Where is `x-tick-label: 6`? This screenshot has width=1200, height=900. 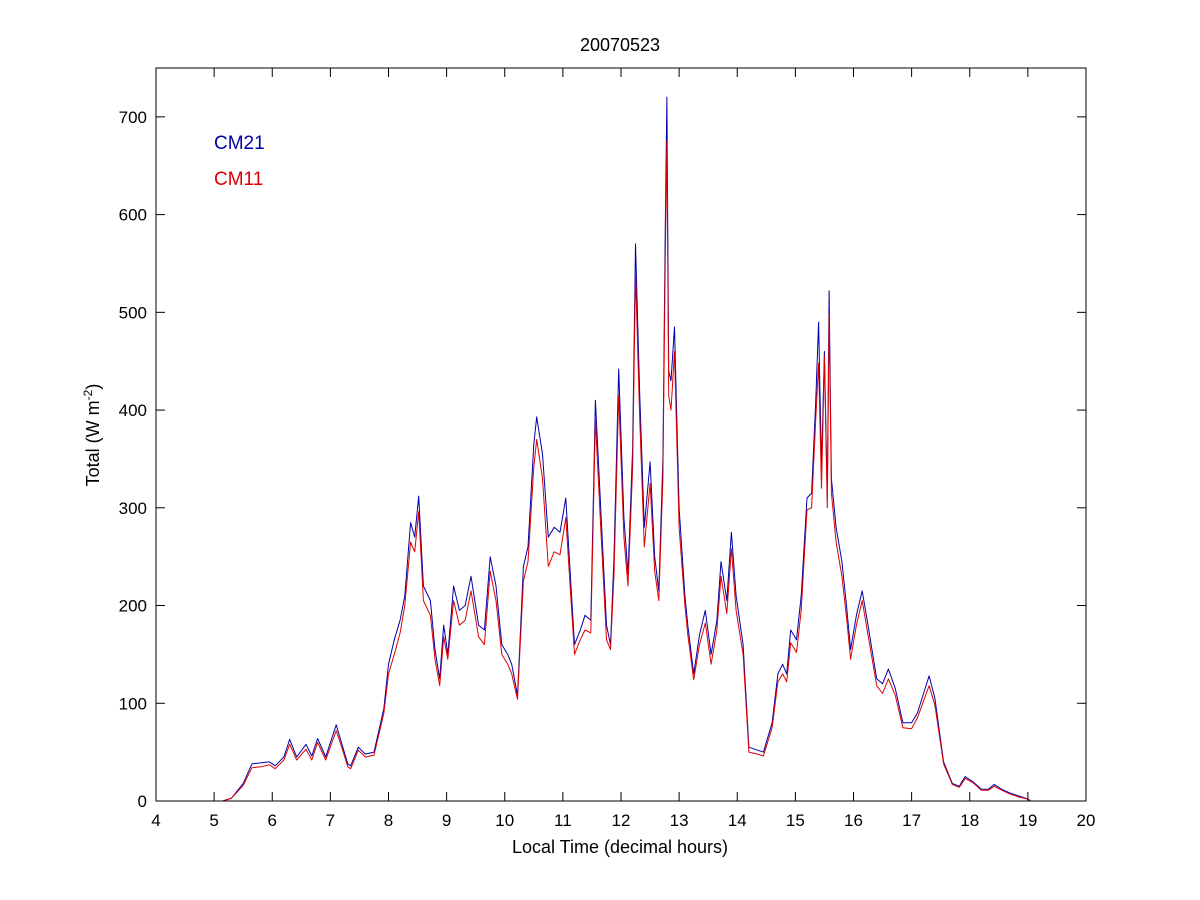
x-tick-label: 6 is located at coordinates (272, 820).